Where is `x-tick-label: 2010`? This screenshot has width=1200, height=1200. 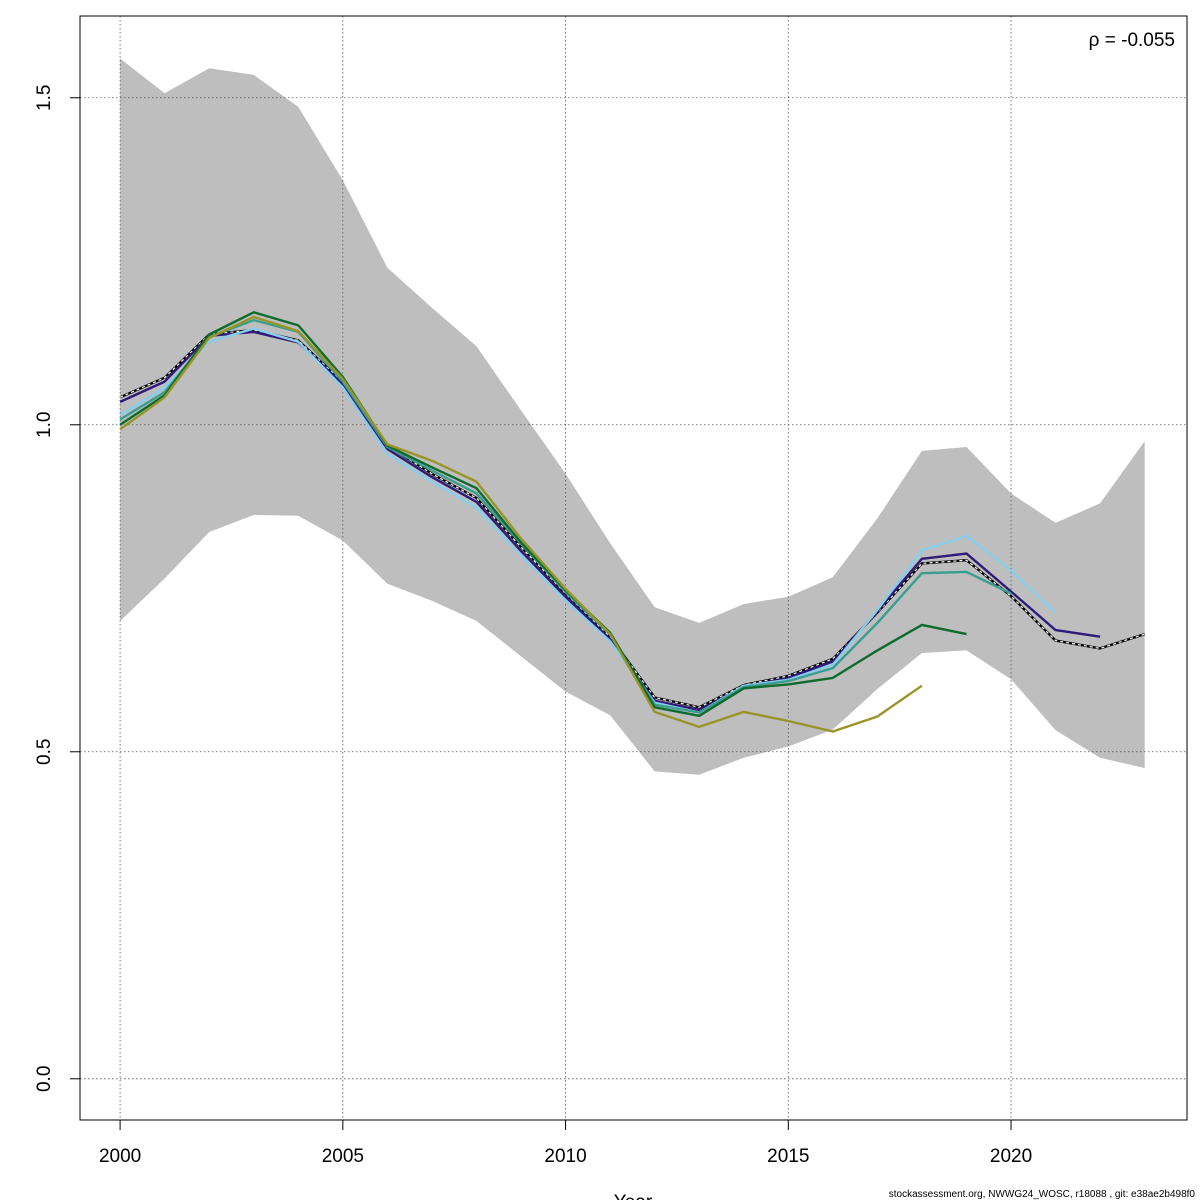
x-tick-label: 2010 is located at coordinates (565, 1156).